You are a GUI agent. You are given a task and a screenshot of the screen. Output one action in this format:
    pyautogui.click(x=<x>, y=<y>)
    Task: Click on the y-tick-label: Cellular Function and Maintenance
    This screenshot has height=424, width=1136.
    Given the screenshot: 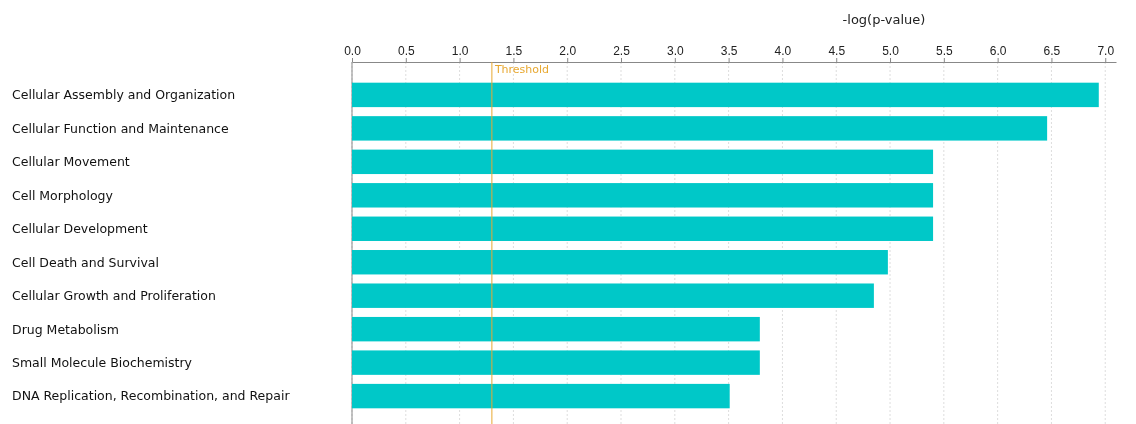 What is the action you would take?
    pyautogui.click(x=120, y=128)
    